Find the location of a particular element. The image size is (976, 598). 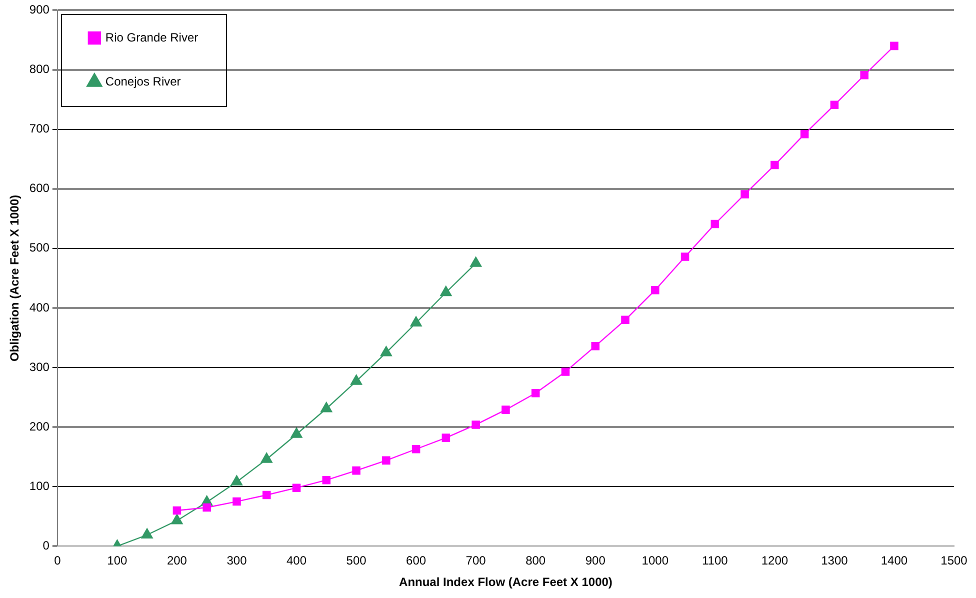

x-tick-label: 1500 is located at coordinates (954, 561).